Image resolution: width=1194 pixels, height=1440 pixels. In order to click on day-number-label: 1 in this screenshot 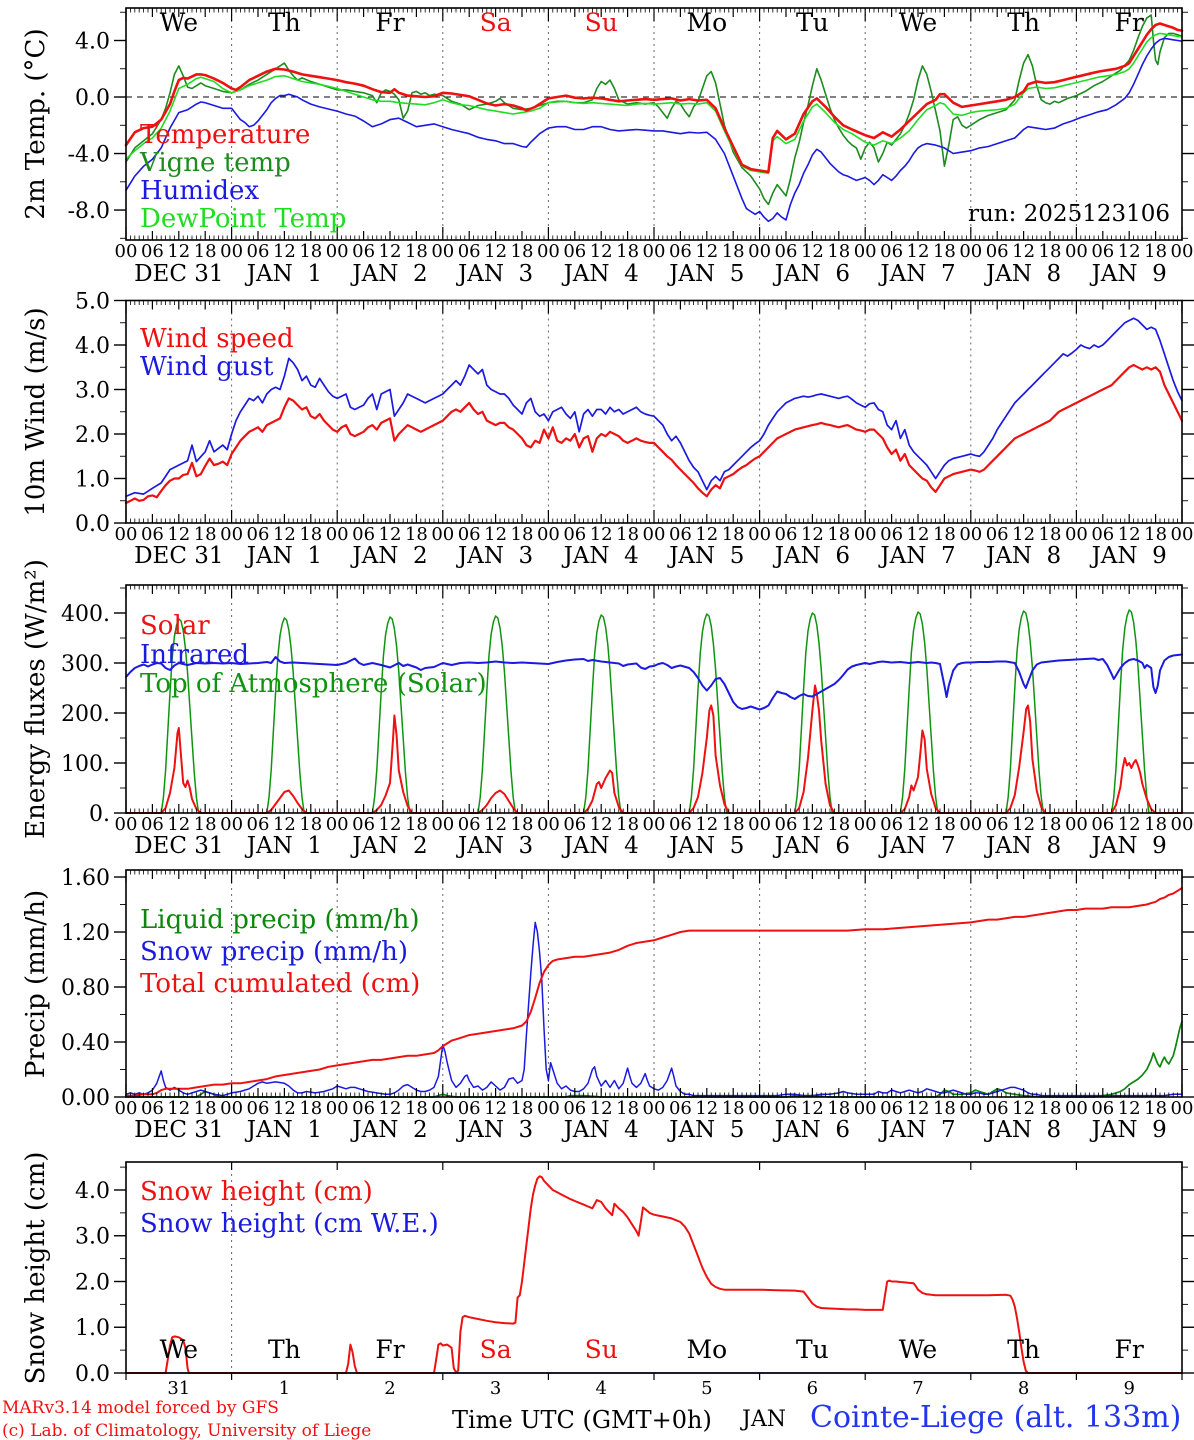, I will do `click(284, 1388)`.